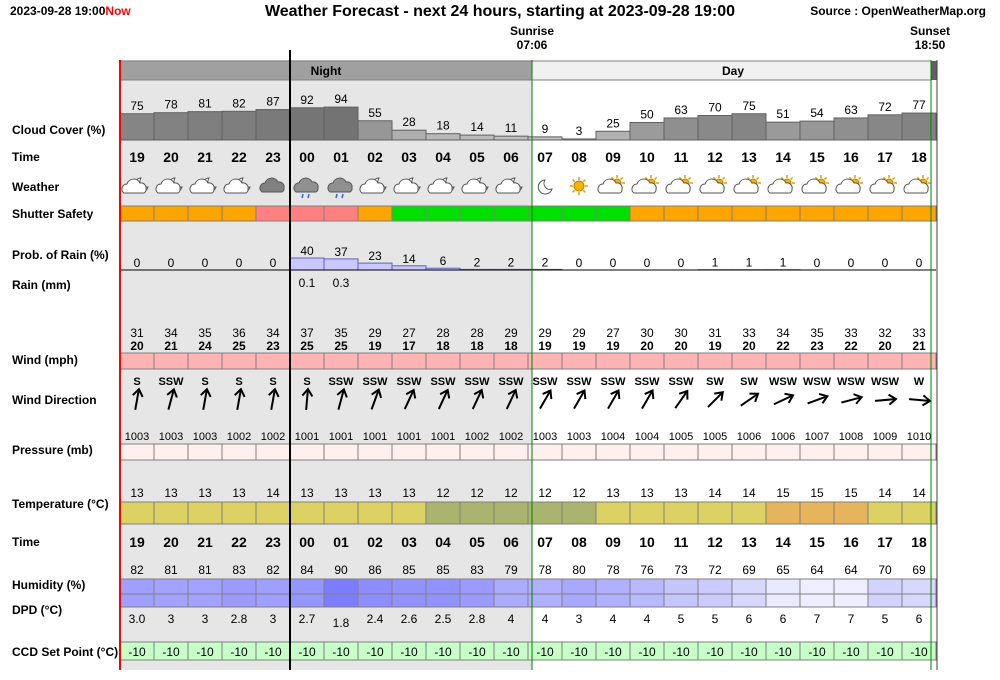 The width and height of the screenshot is (1000, 680). Describe the element at coordinates (851, 542) in the screenshot. I see `time-label-bottom: 16` at that location.